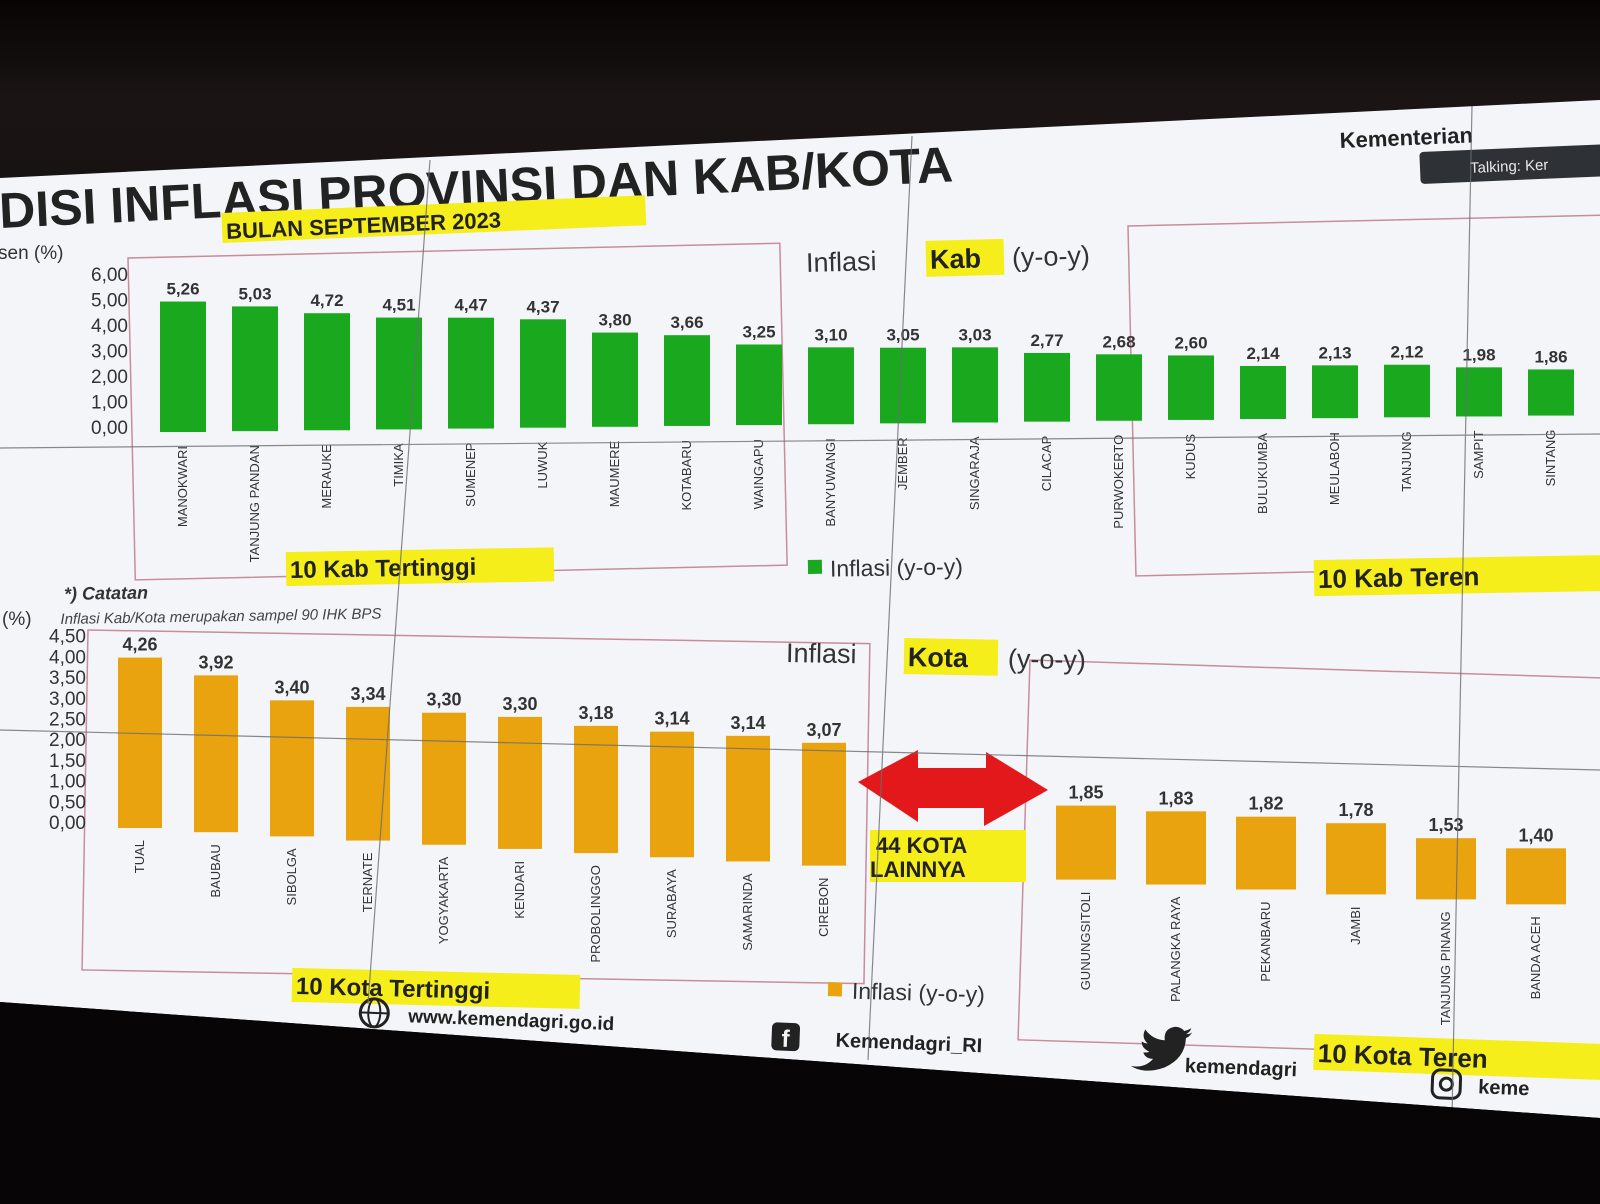  What do you see at coordinates (67, 657) in the screenshot?
I see `y-tick-label: 4,00` at bounding box center [67, 657].